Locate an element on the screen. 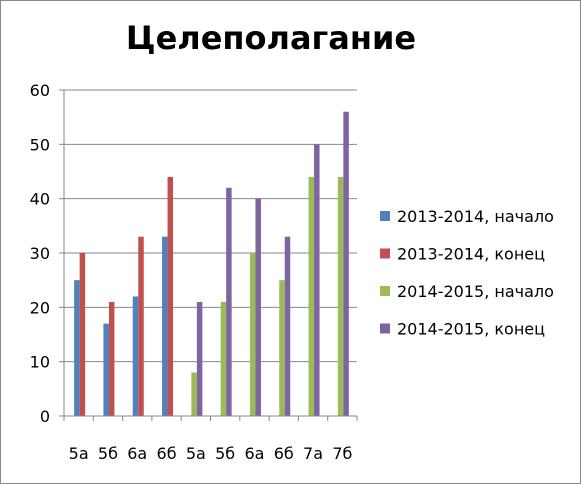  x-tick-label: 7а is located at coordinates (313, 453).